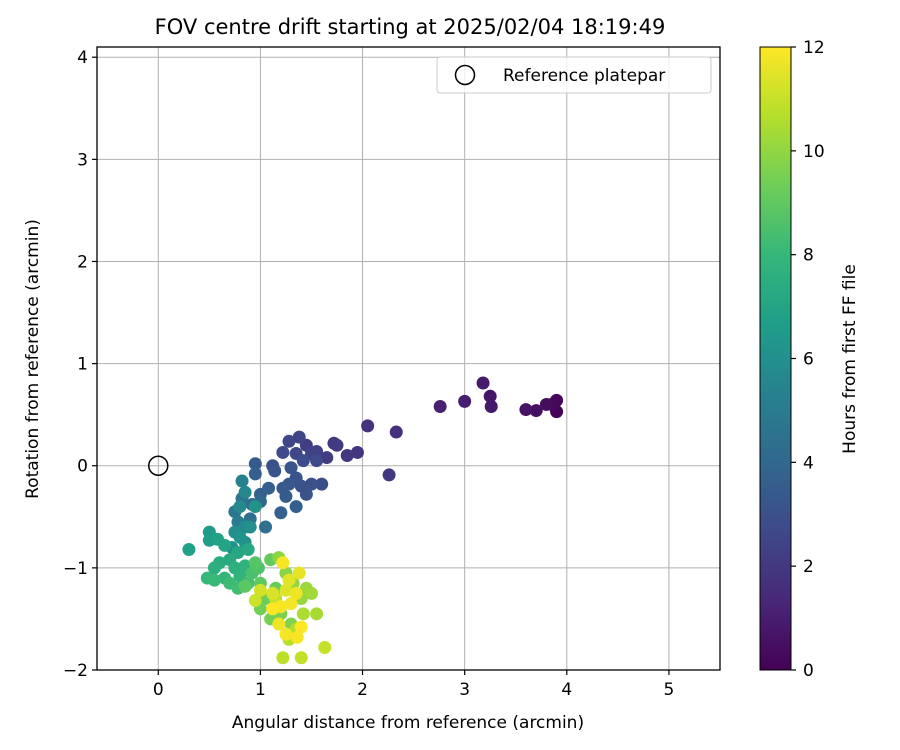 Image resolution: width=900 pixels, height=750 pixels. I want to click on legend-box, so click(574, 75).